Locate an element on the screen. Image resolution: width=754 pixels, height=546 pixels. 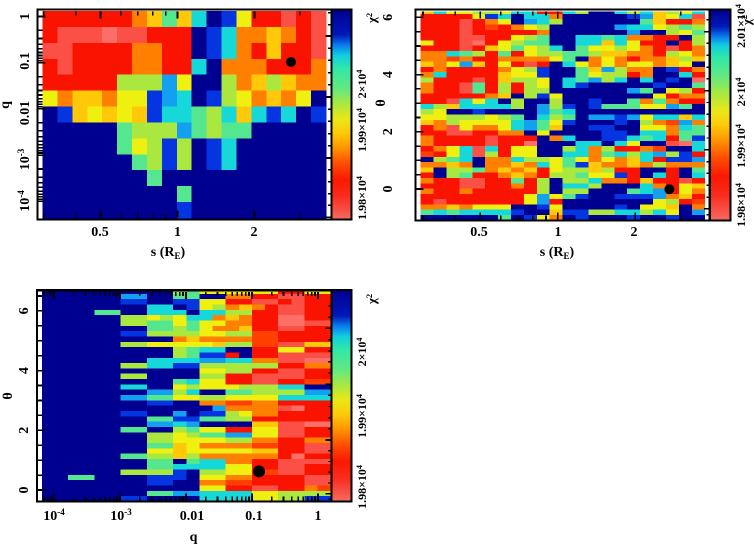
svg-text: 2.01×104 is located at coordinates (741, 26).